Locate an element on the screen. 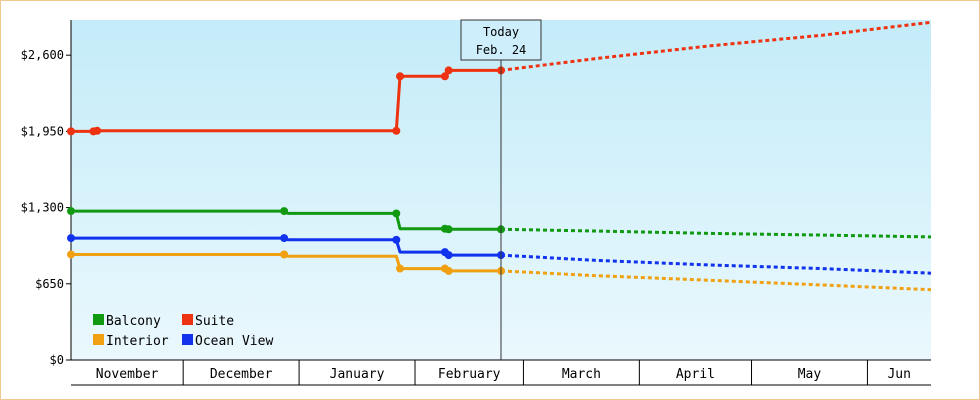 The height and width of the screenshot is (400, 980). month-label: February is located at coordinates (469, 374).